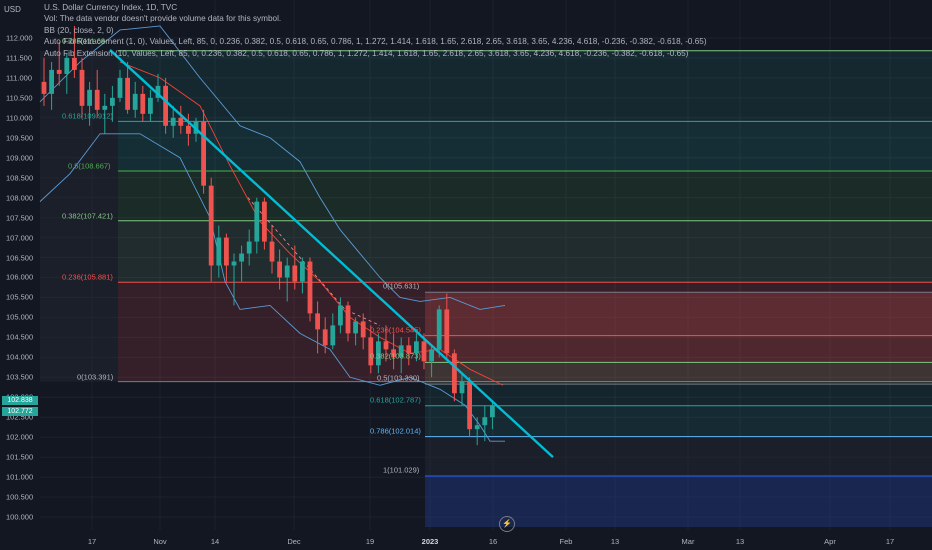  What do you see at coordinates (19, 38) in the screenshot?
I see `price-tick-label: 112.000` at bounding box center [19, 38].